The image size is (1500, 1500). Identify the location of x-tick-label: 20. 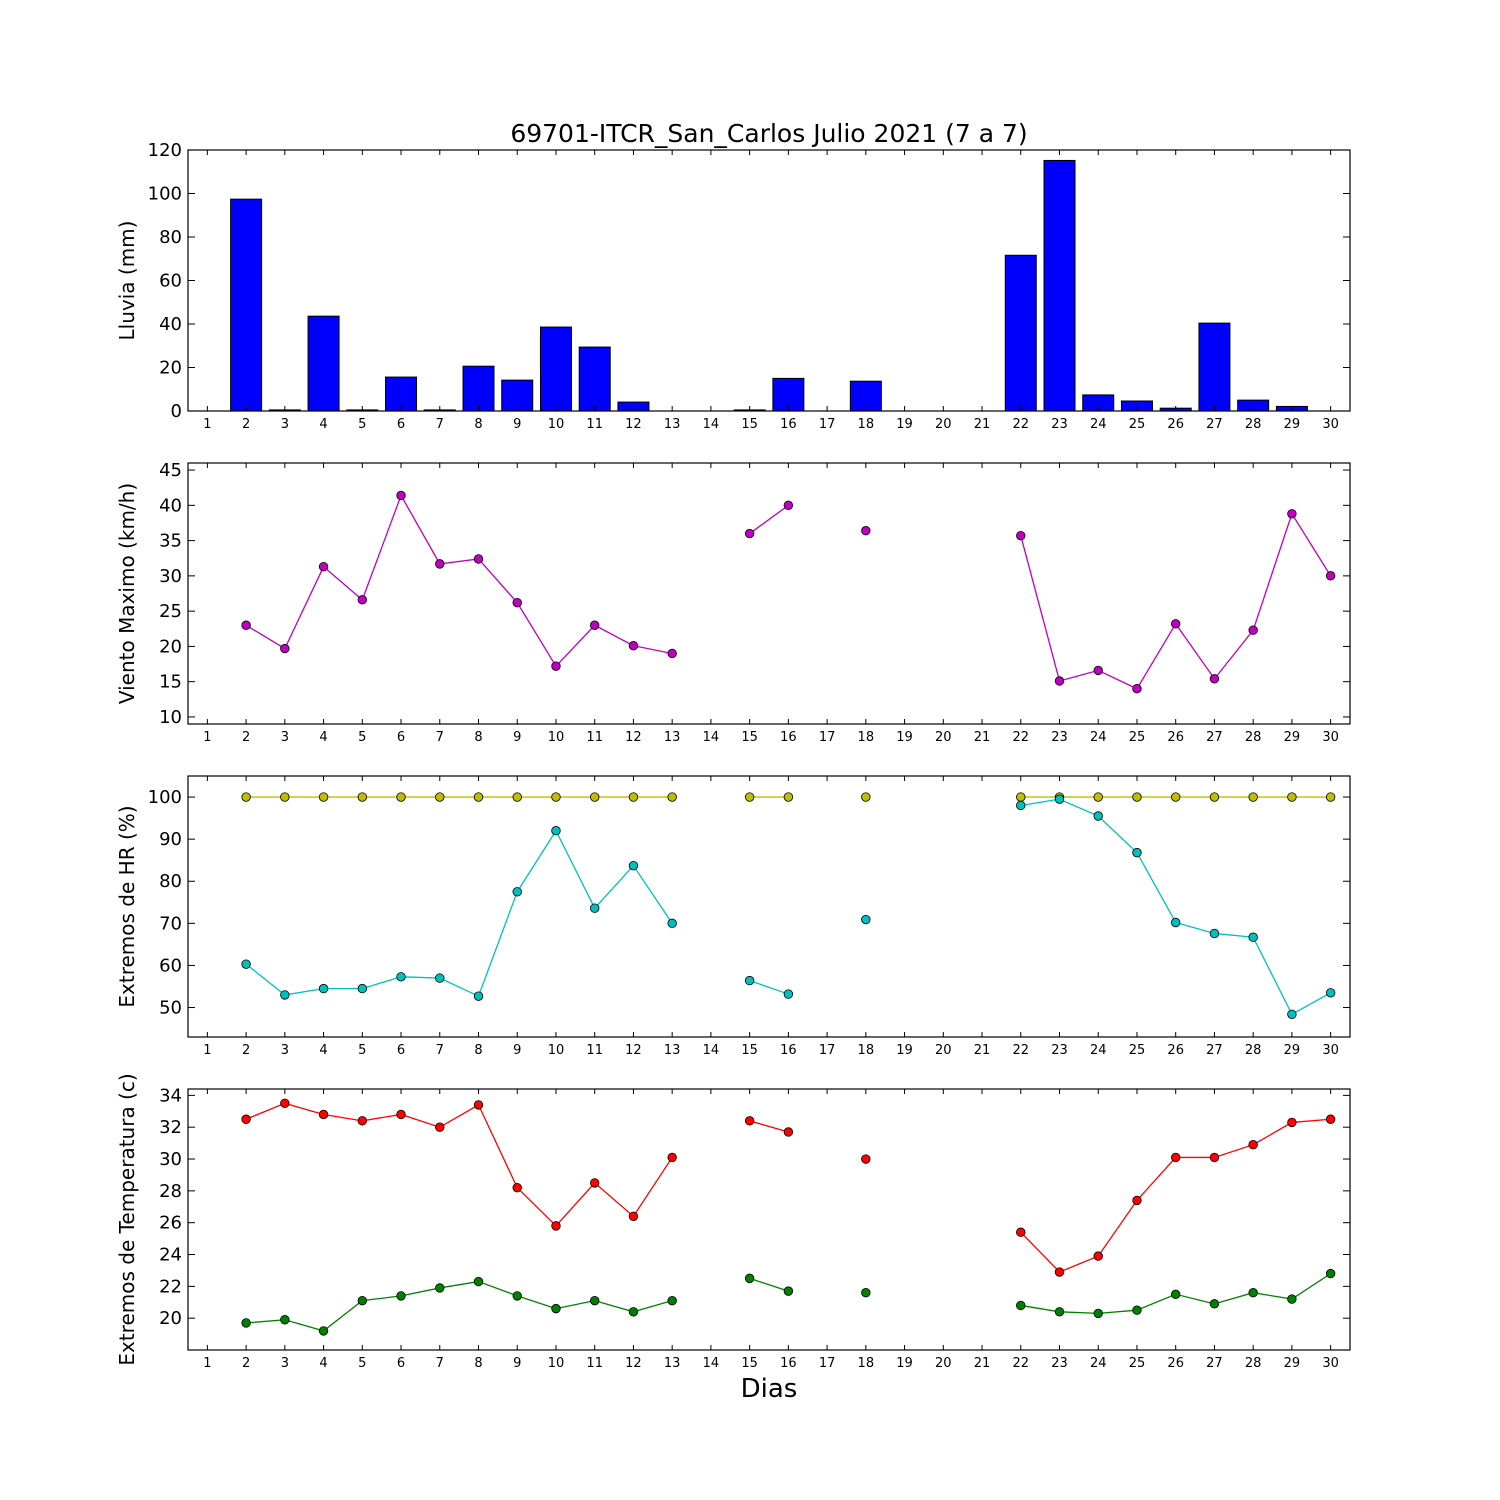
(943, 737).